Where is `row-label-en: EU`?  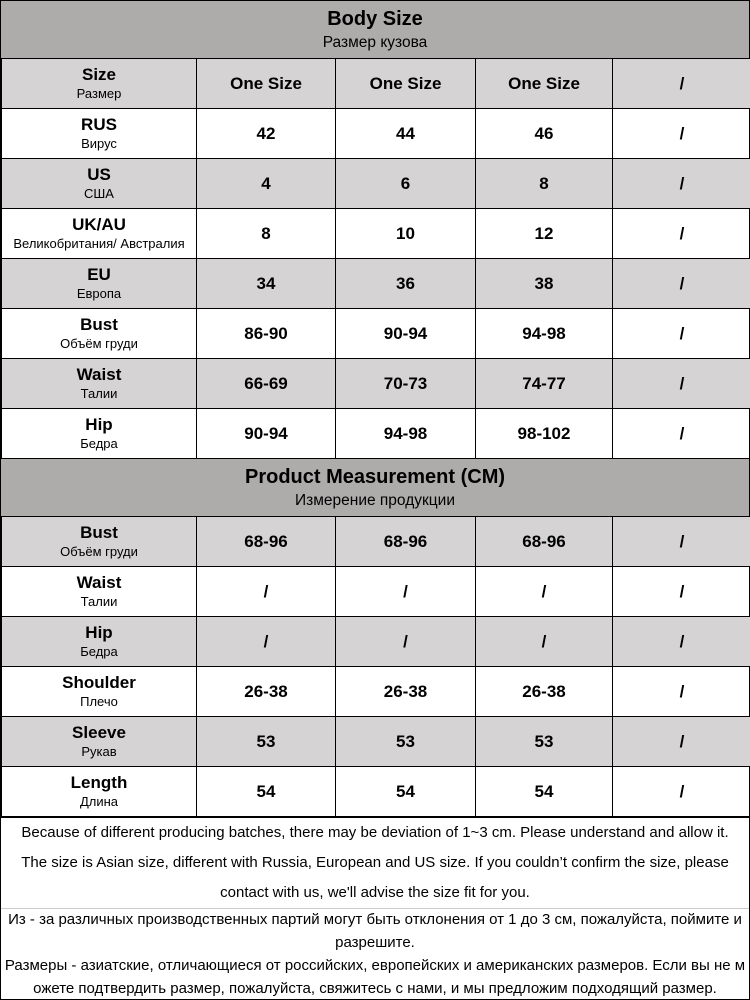 row-label-en: EU is located at coordinates (99, 274).